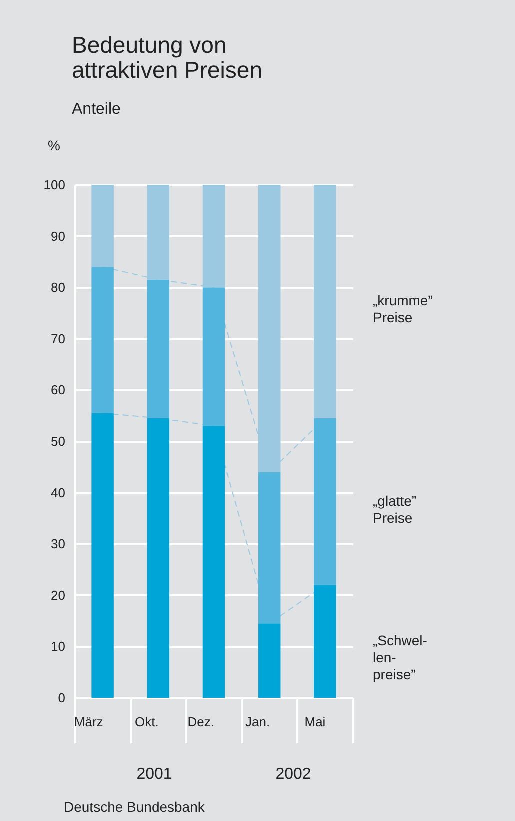  Describe the element at coordinates (58, 646) in the screenshot. I see `y-tick-label: 10` at that location.